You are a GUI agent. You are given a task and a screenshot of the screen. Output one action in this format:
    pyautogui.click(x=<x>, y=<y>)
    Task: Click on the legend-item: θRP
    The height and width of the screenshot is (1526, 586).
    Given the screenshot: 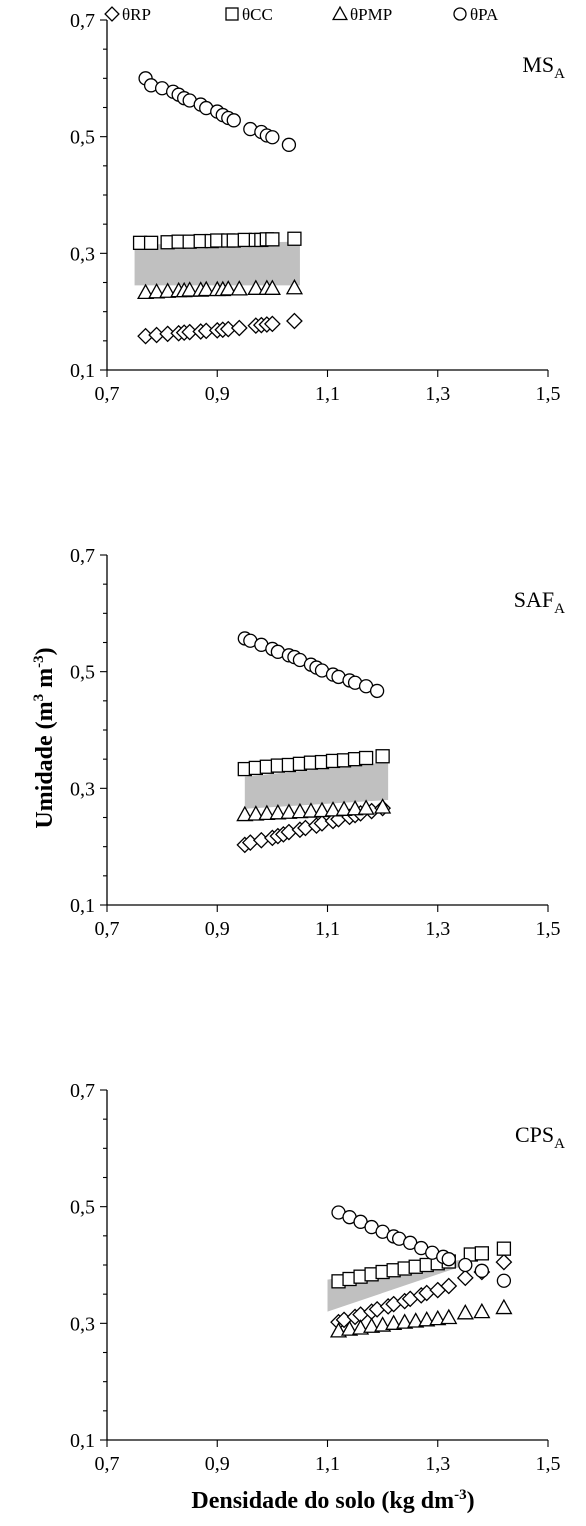 What is the action you would take?
    pyautogui.click(x=127, y=14)
    